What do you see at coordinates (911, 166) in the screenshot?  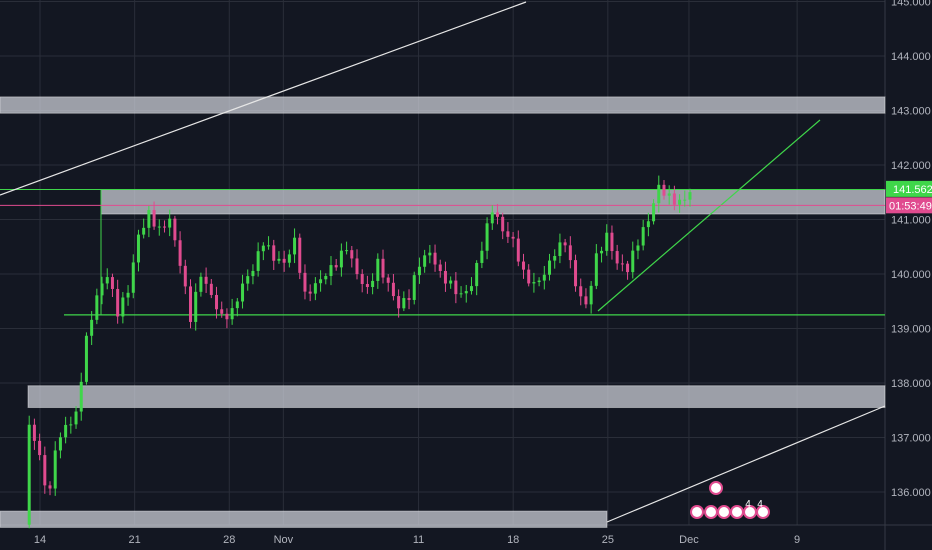 I see `y-tick-label: 142.000` at bounding box center [911, 166].